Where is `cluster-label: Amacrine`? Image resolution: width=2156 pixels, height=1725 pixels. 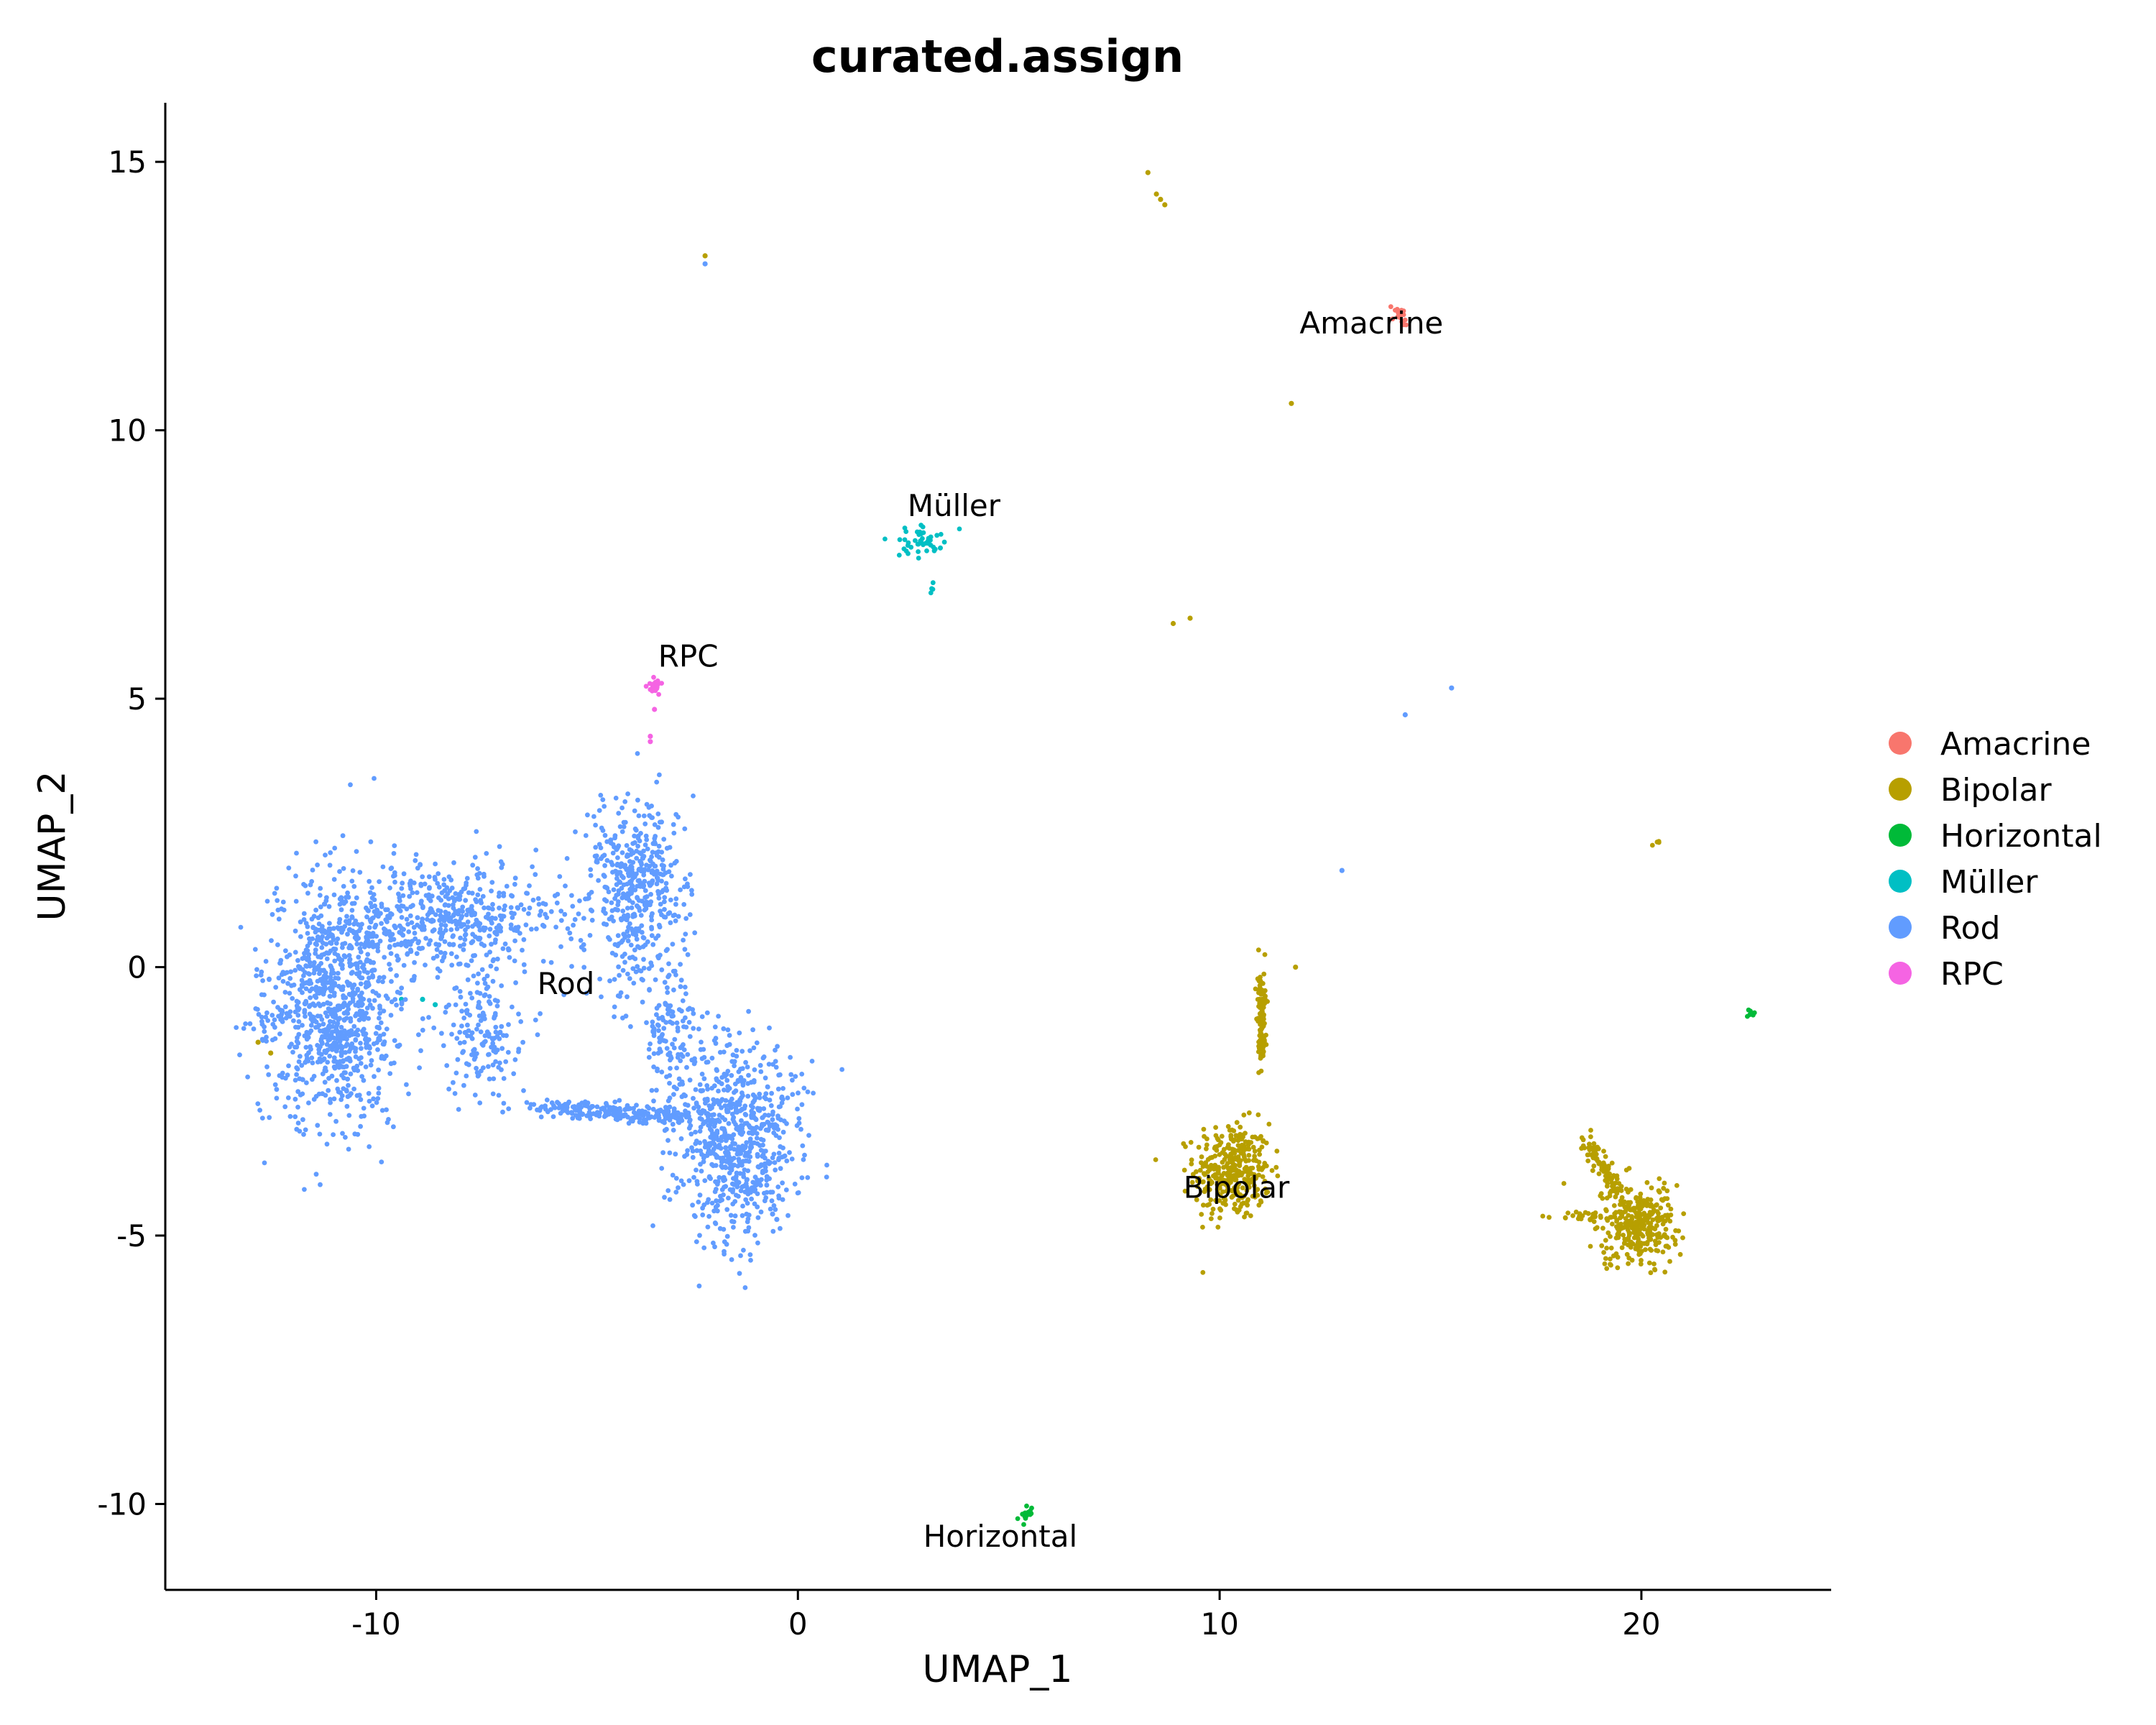
cluster-label: Amacrine is located at coordinates (1371, 323).